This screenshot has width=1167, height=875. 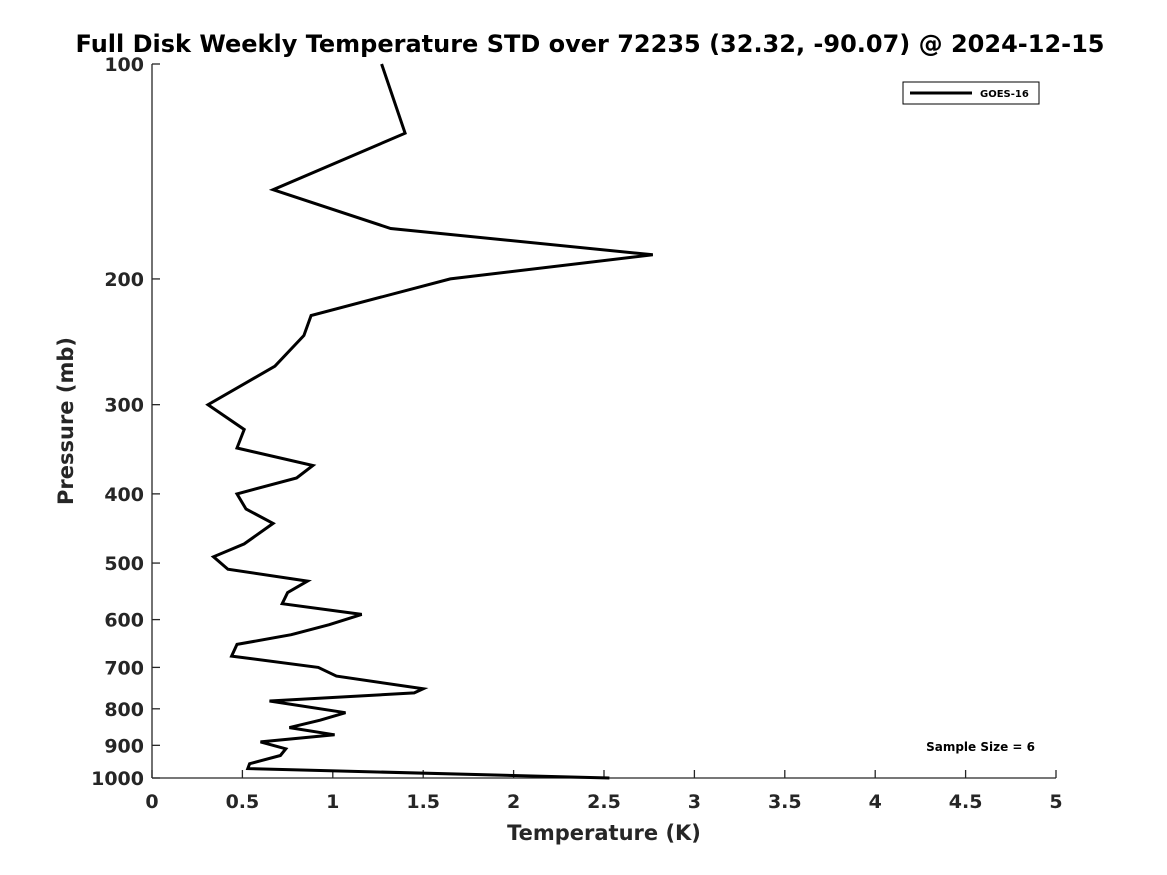 What do you see at coordinates (332, 802) in the screenshot?
I see `x-tick-label: 1` at bounding box center [332, 802].